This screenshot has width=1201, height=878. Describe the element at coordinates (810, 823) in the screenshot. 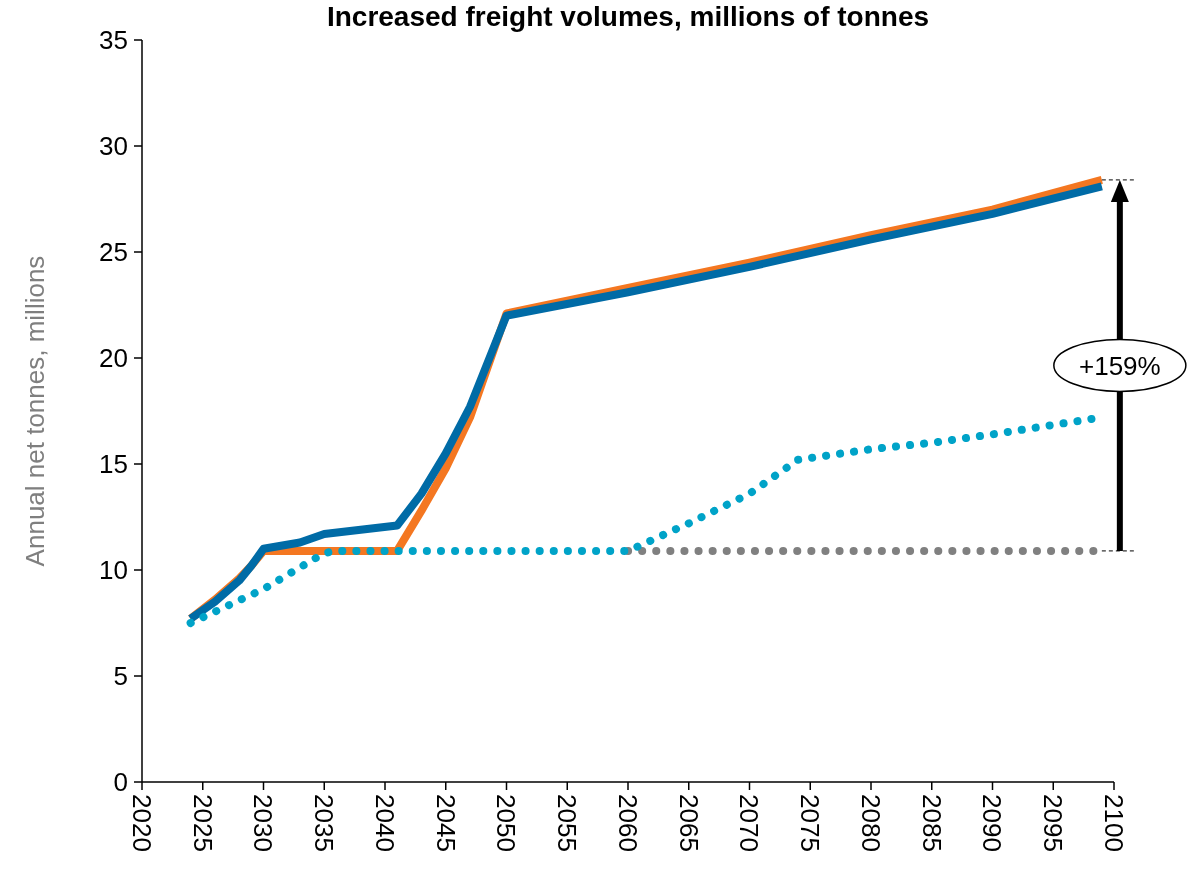

I see `x-tick-label: 2075` at that location.